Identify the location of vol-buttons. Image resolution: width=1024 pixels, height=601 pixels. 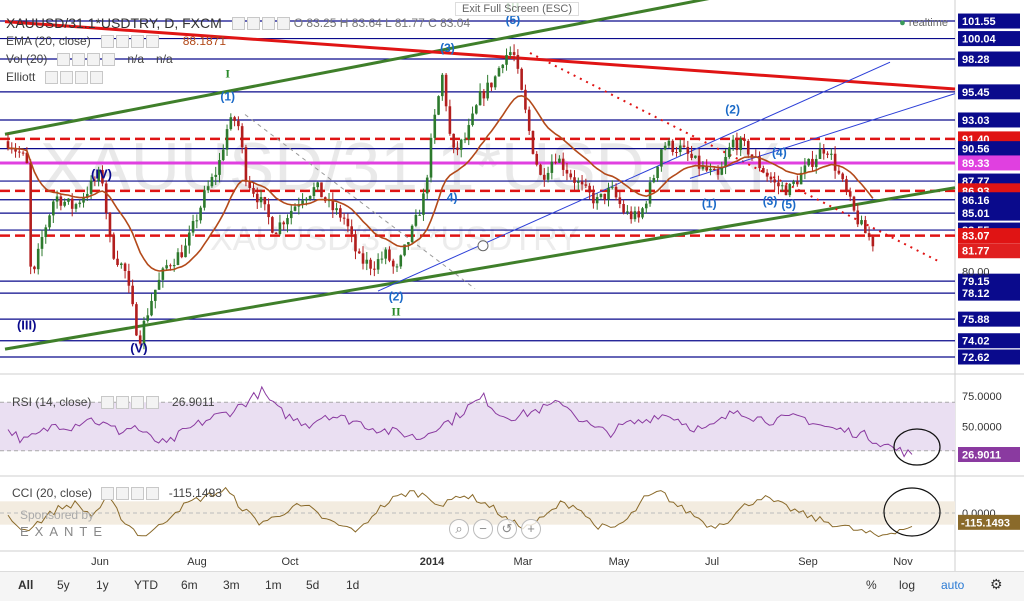
(86, 59).